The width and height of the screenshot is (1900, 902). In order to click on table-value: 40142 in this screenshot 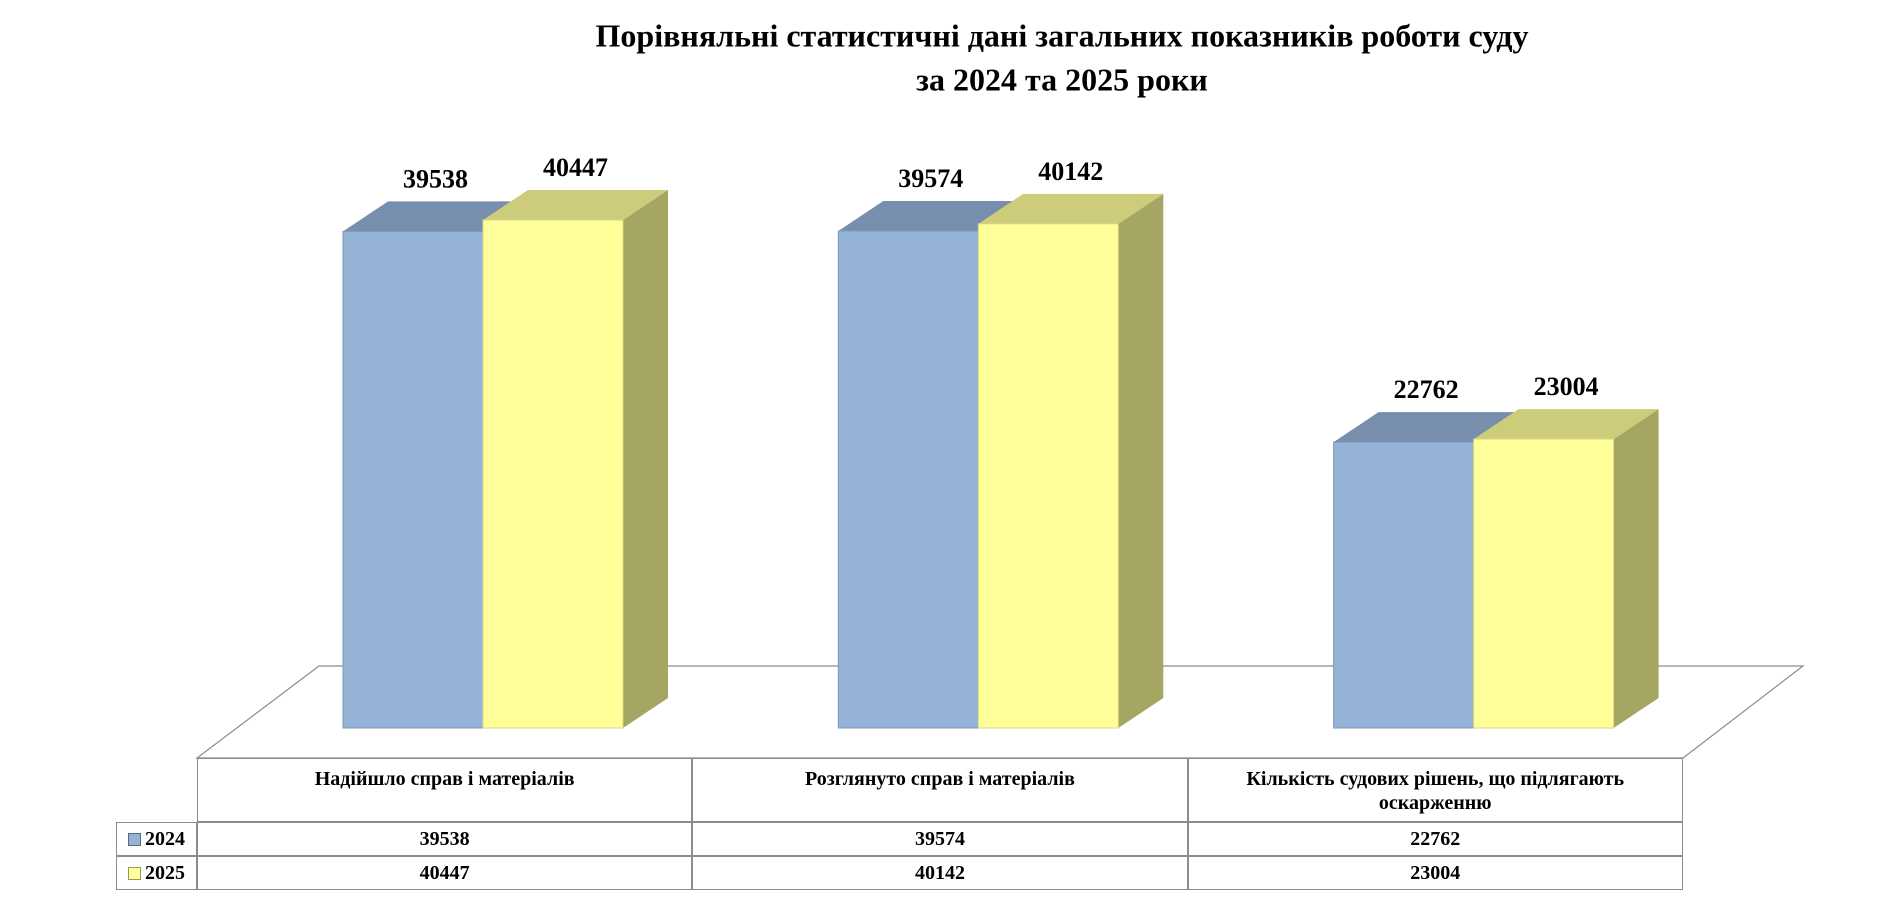, I will do `click(940, 873)`.